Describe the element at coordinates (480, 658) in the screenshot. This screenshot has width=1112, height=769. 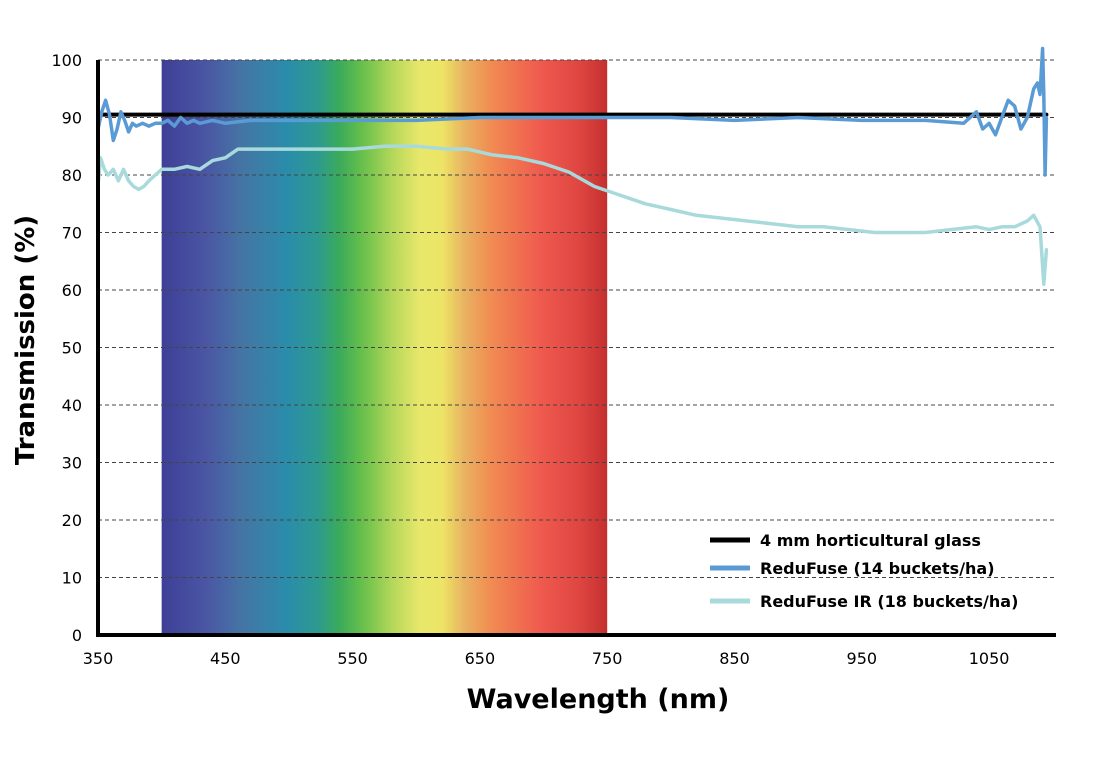
I see `x-tick-label: 650` at that location.